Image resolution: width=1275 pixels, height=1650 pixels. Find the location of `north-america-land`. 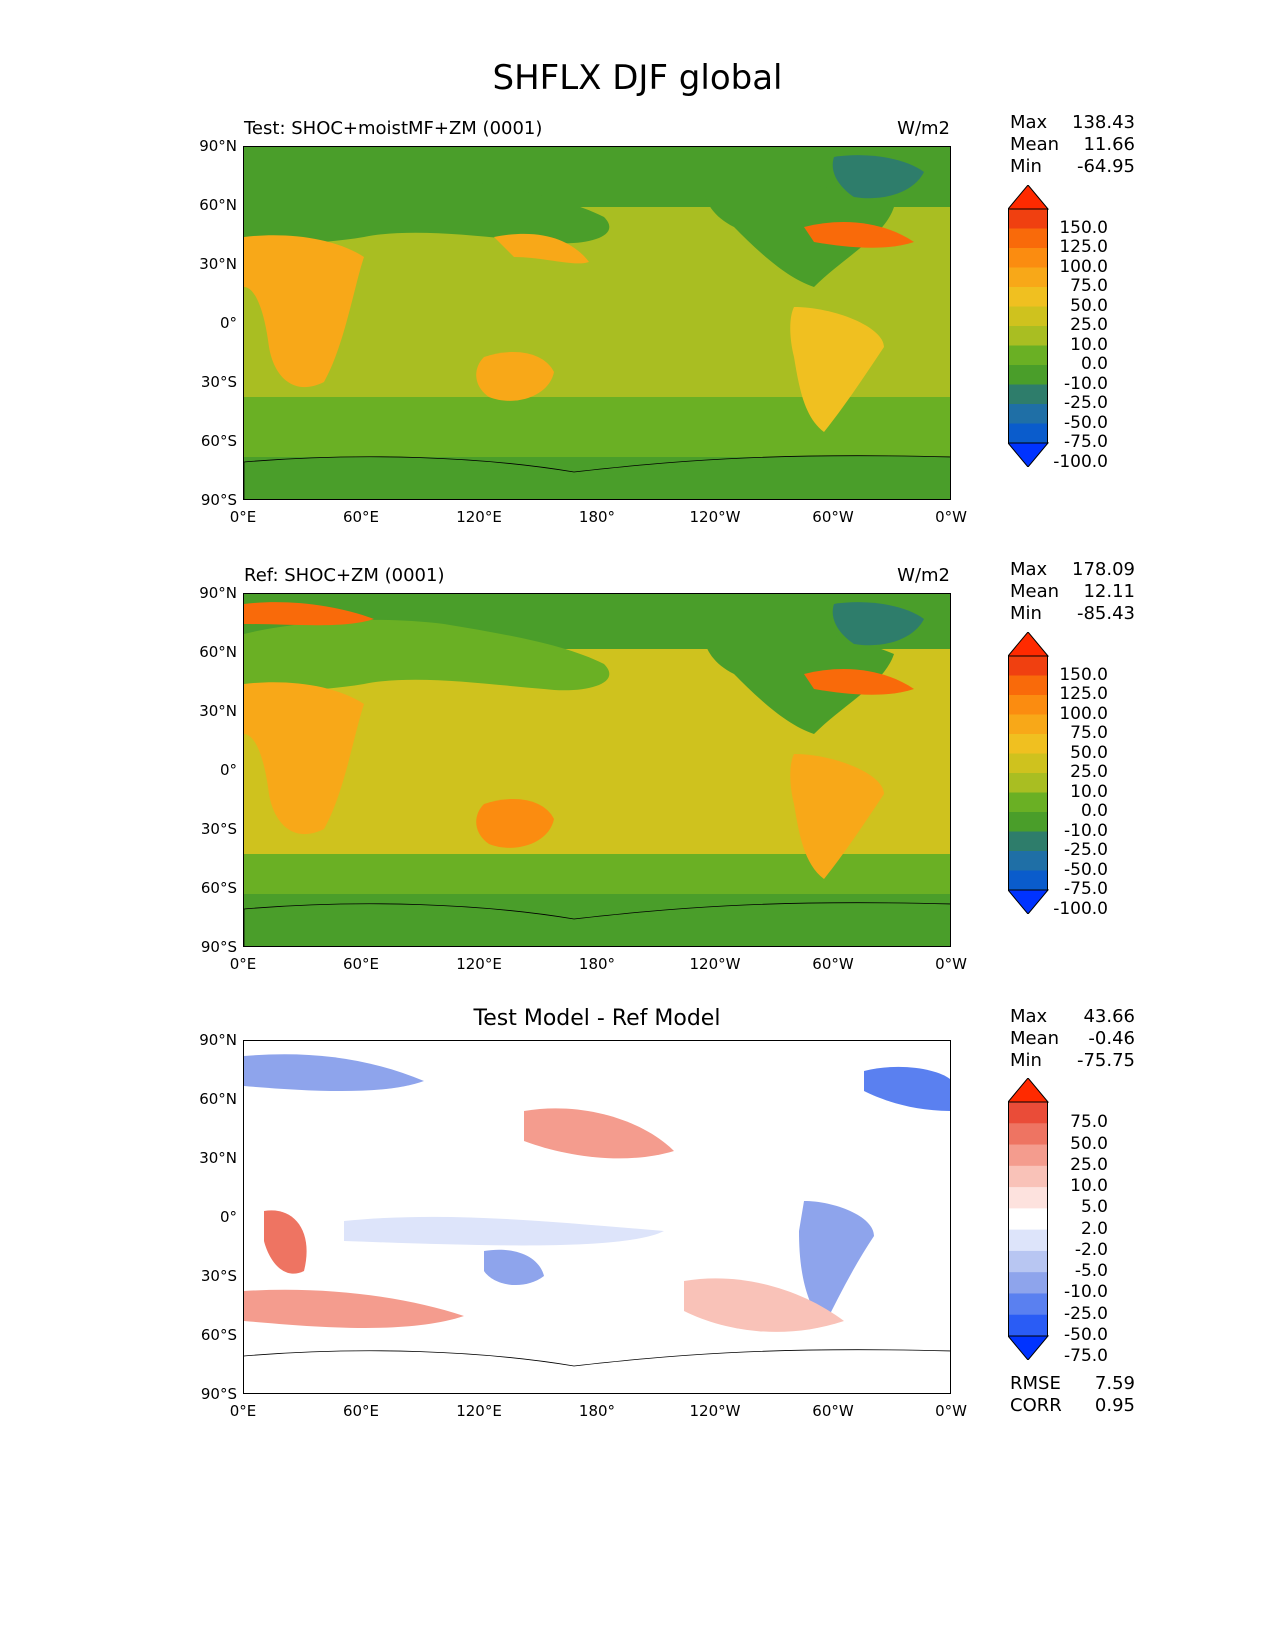

north-america-land is located at coordinates (799, 234).